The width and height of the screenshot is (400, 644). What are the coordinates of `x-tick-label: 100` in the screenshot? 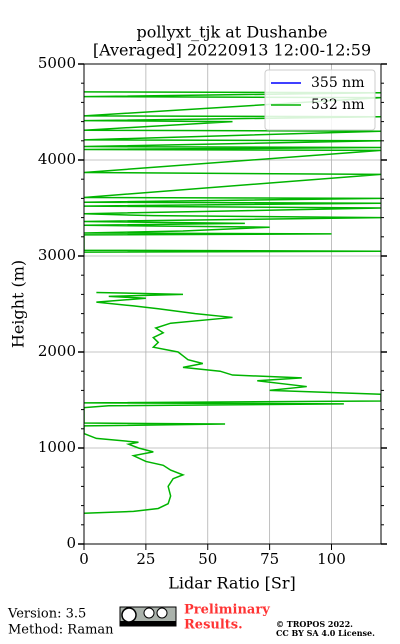 It's located at (331, 559).